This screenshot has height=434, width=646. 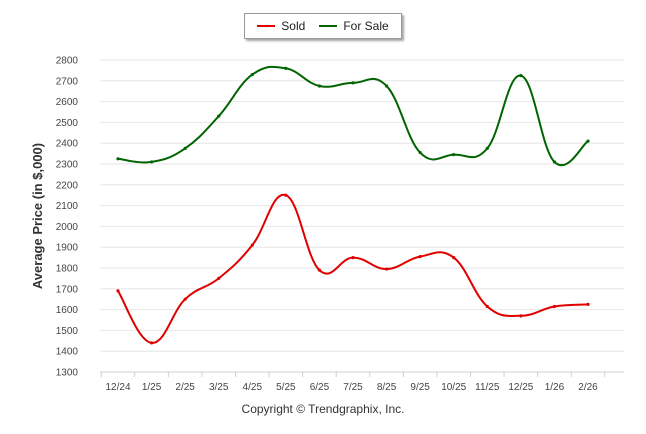 I want to click on legend-item-sold: Sold, so click(x=281, y=26).